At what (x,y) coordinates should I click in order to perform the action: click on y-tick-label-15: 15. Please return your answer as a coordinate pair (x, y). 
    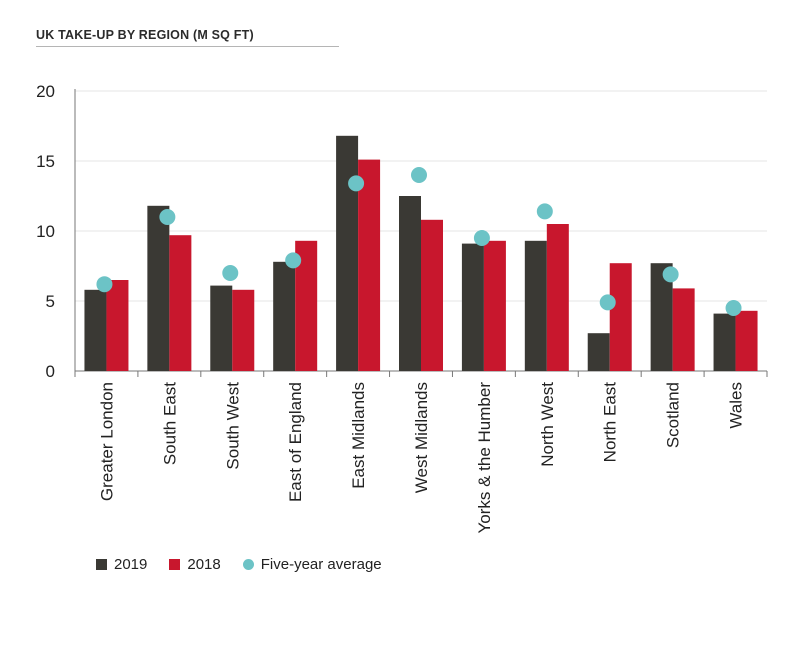
    Looking at the image, I should click on (45, 161).